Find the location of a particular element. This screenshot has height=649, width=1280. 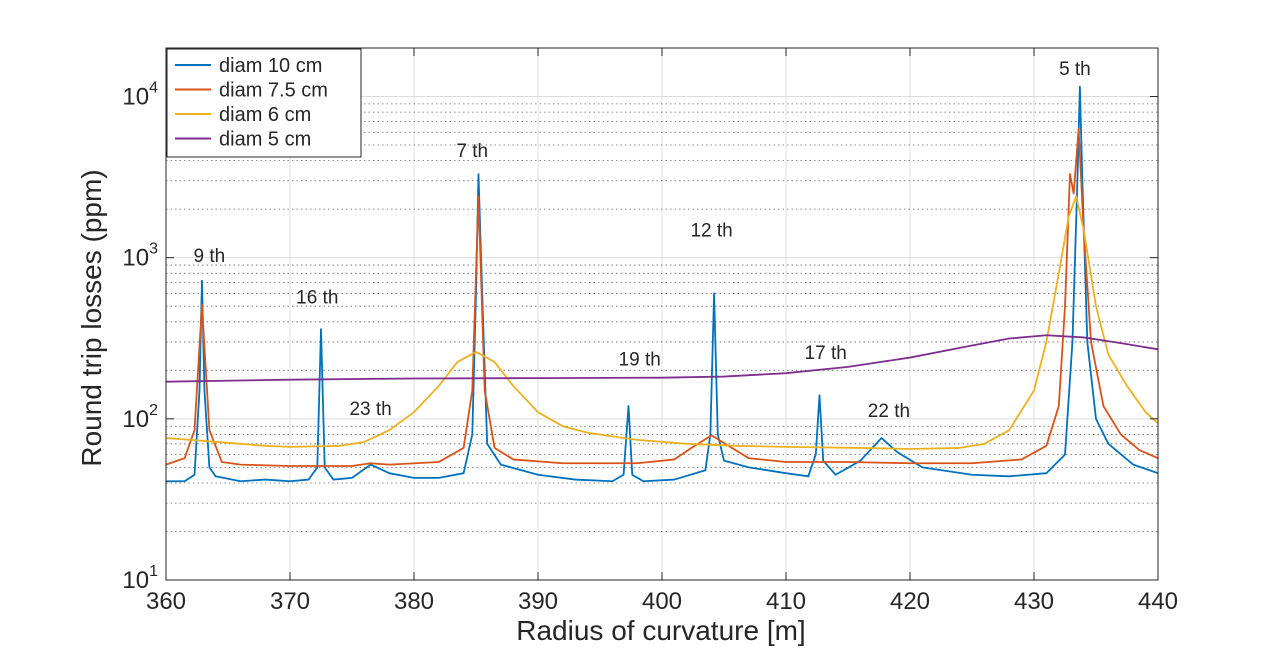

mode-annotation: 16 th is located at coordinates (317, 297).